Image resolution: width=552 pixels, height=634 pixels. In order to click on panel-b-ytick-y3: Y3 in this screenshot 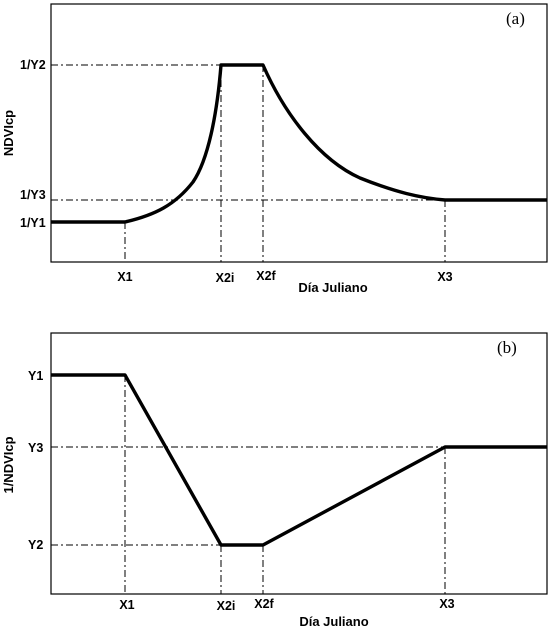, I will do `click(35, 448)`.